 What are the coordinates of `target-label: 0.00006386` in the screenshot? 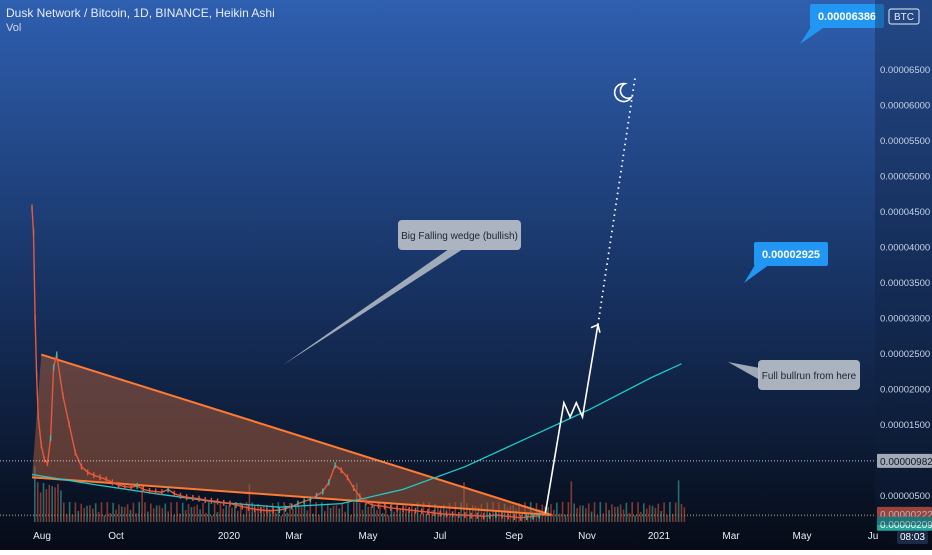 It's located at (847, 17).